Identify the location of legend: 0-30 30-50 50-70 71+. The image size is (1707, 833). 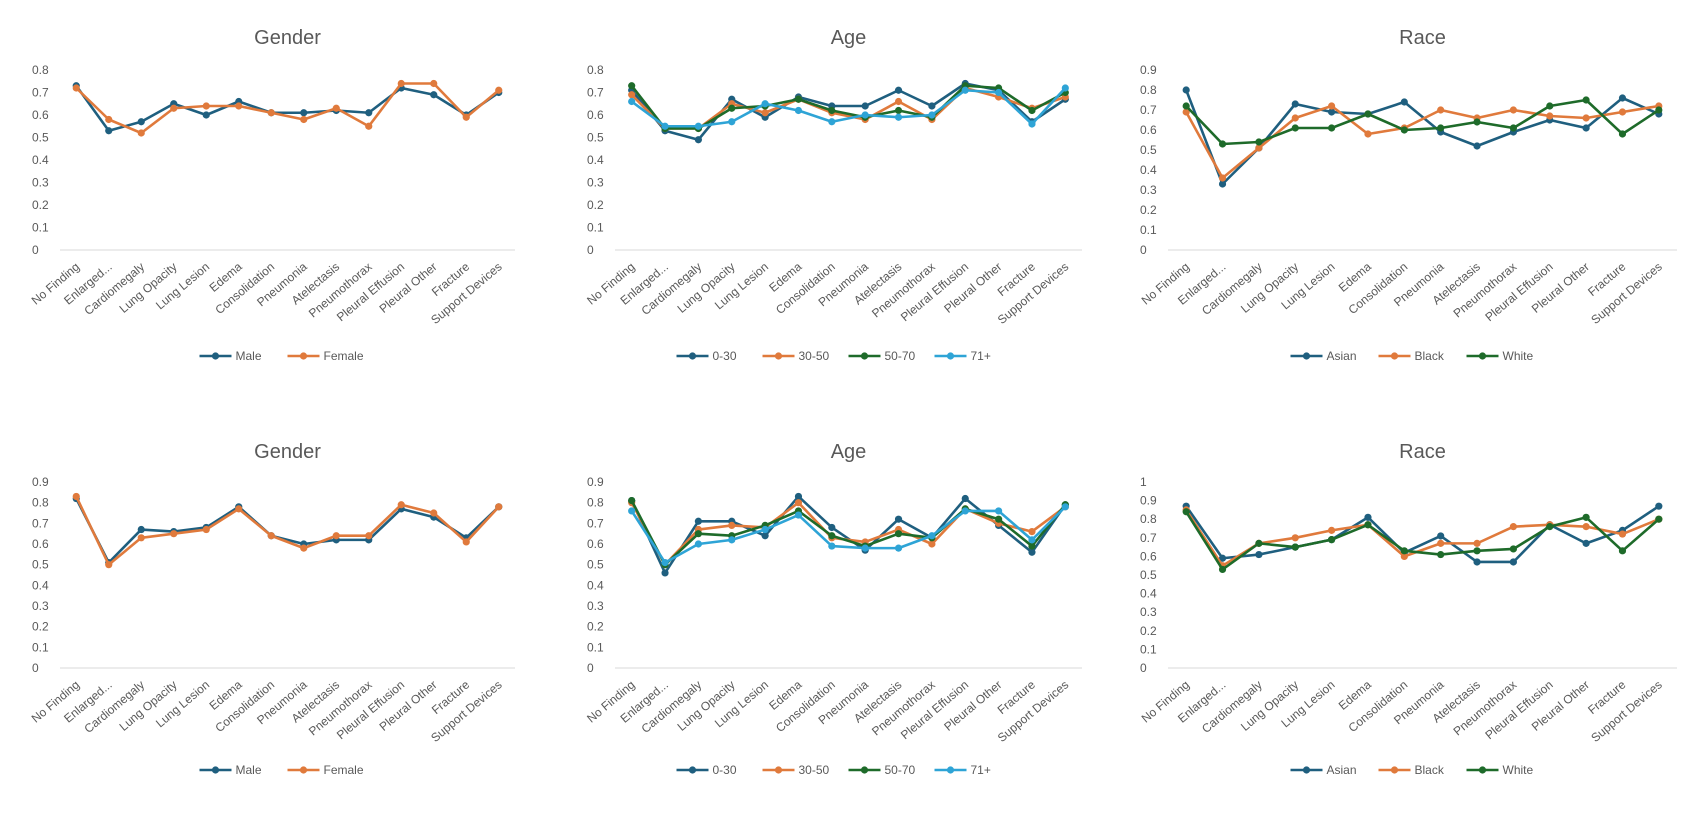
(833, 356).